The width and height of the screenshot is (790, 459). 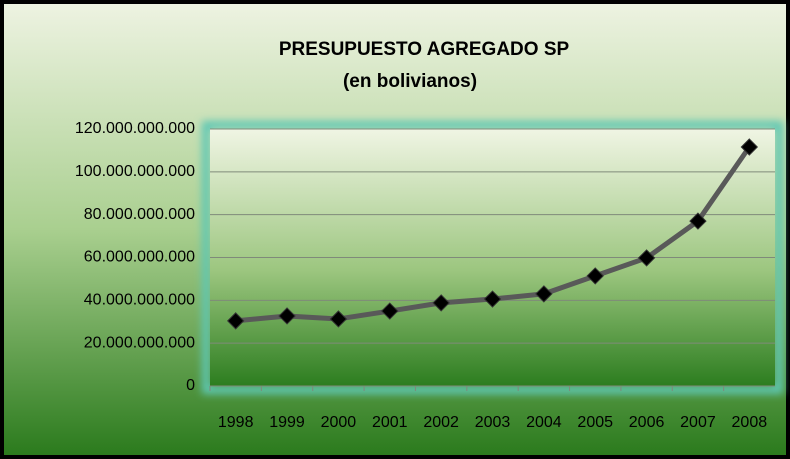 What do you see at coordinates (139, 214) in the screenshot?
I see `y-tick-label: 80.000.000.000` at bounding box center [139, 214].